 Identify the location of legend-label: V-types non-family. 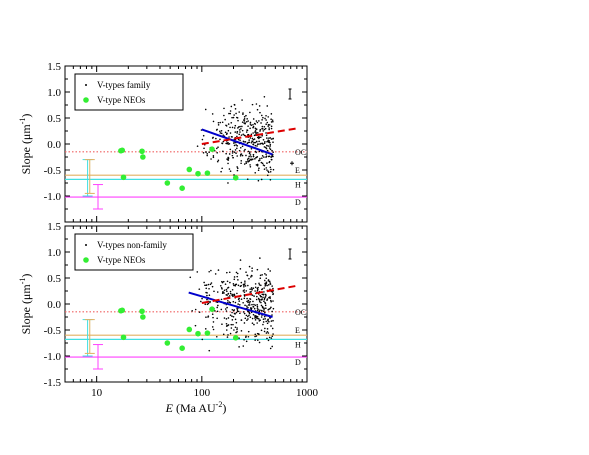
(132, 245).